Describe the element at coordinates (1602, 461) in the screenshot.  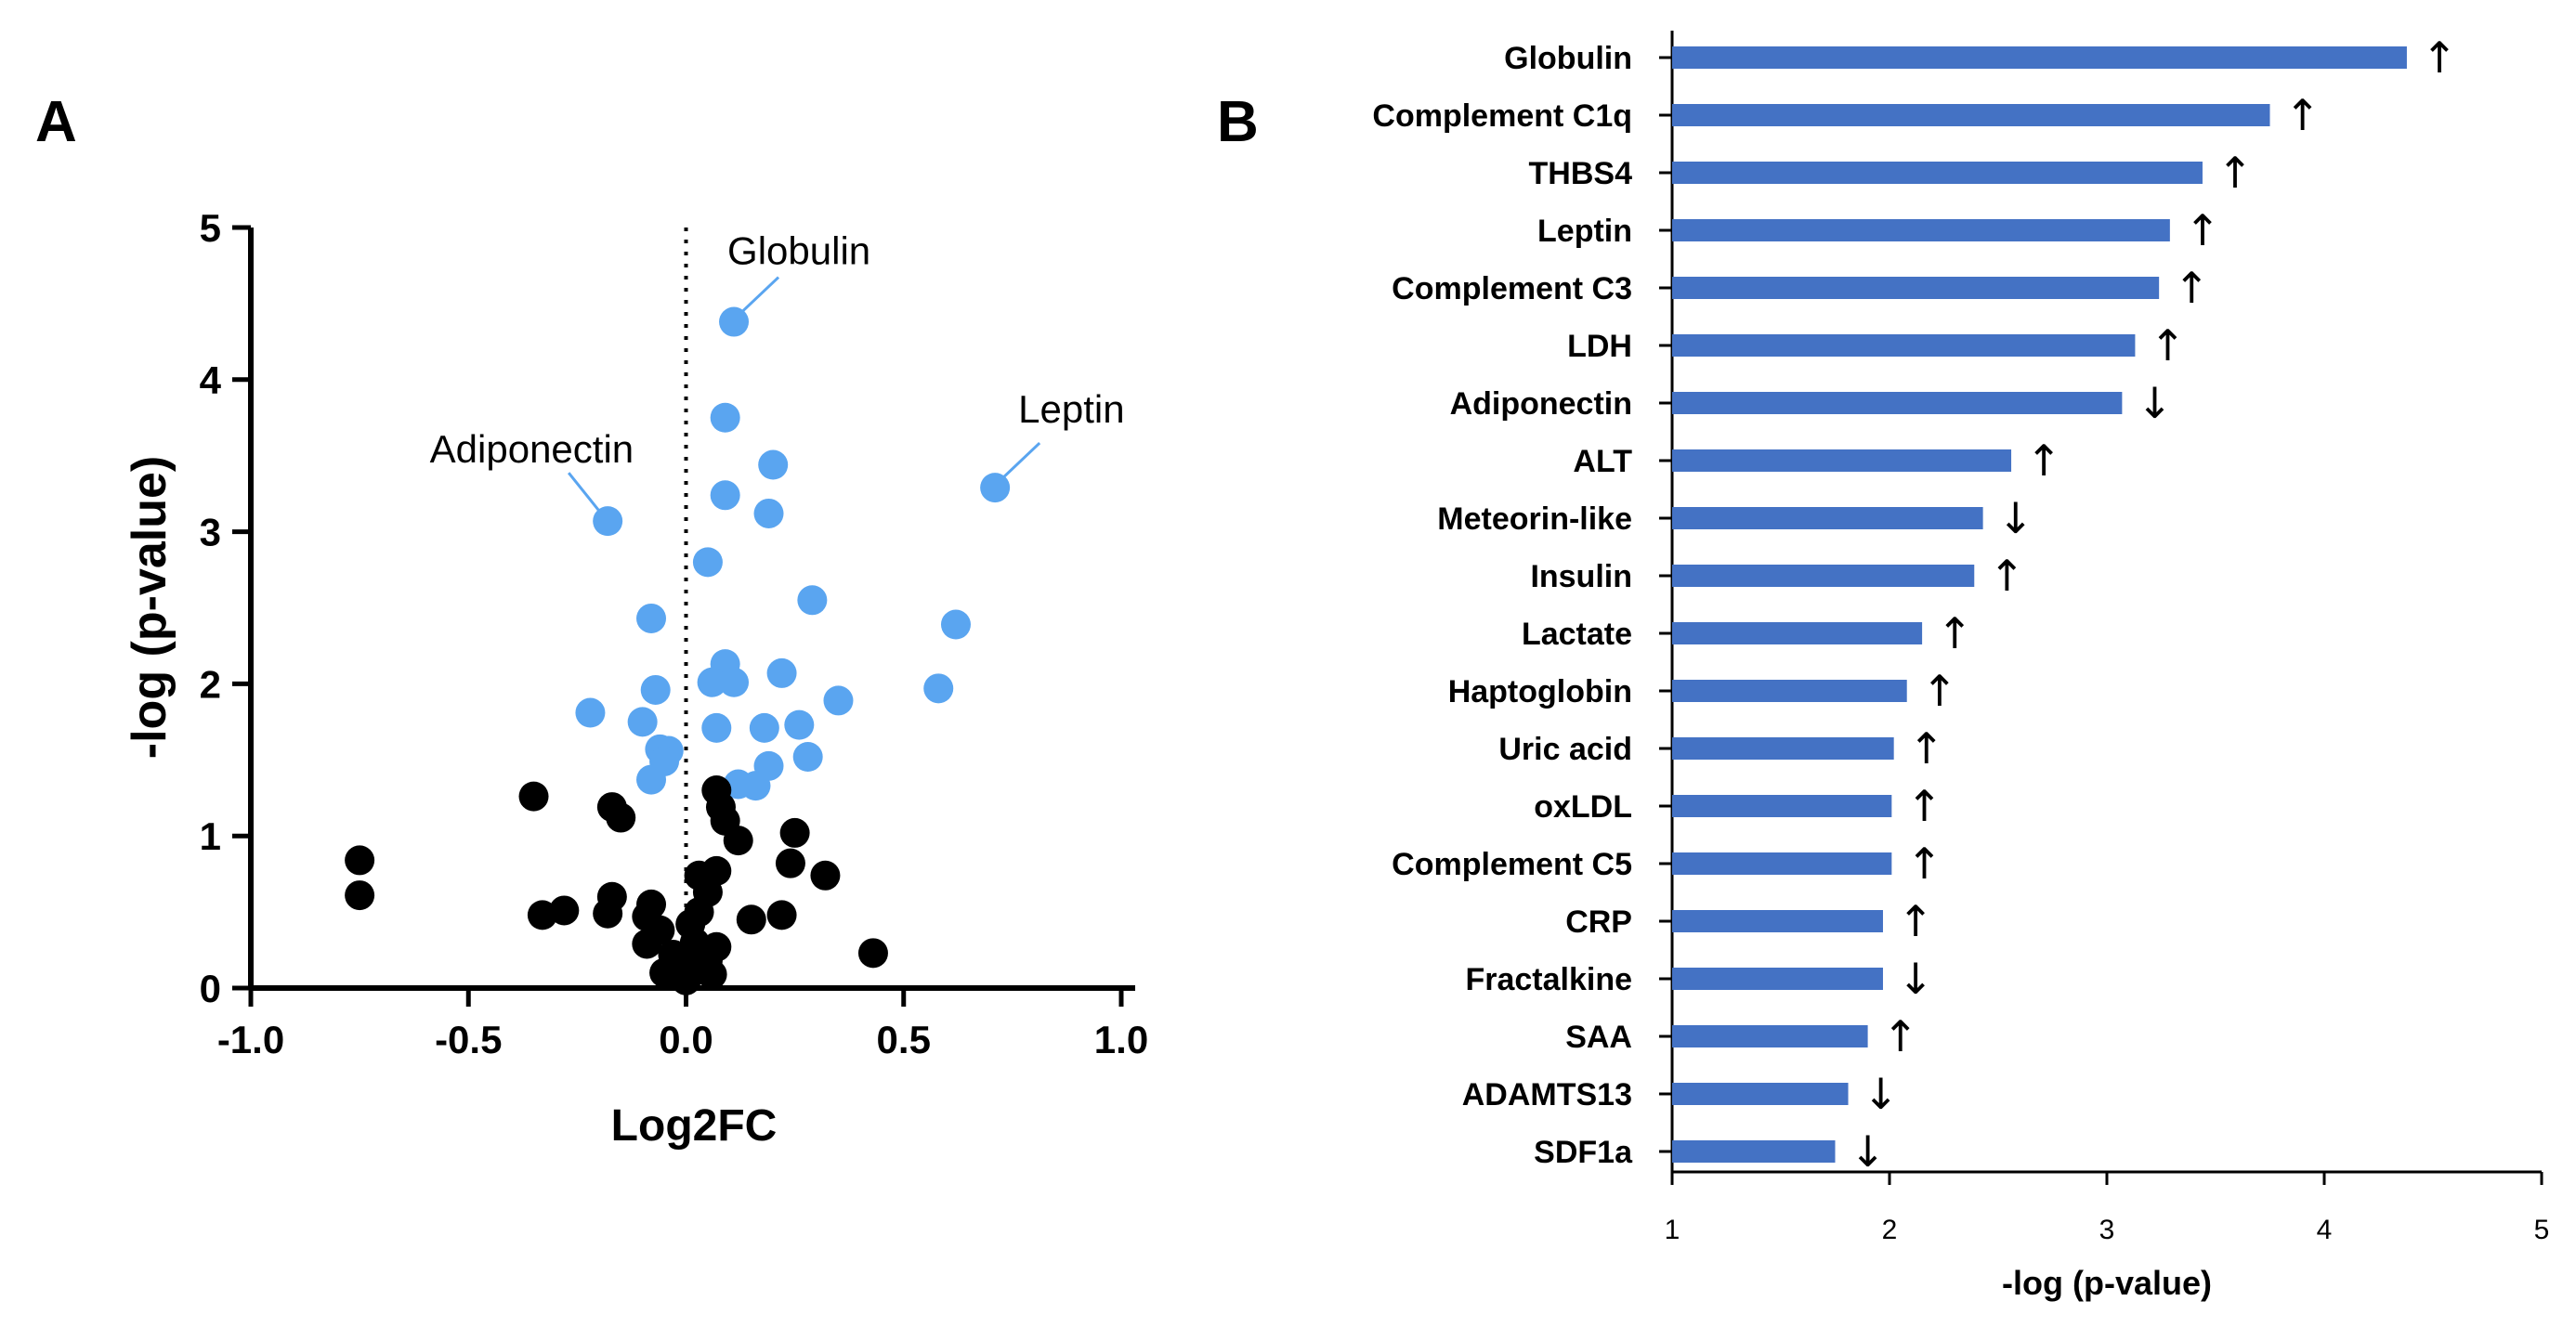
I see `panel-b-category-label: ALT` at that location.